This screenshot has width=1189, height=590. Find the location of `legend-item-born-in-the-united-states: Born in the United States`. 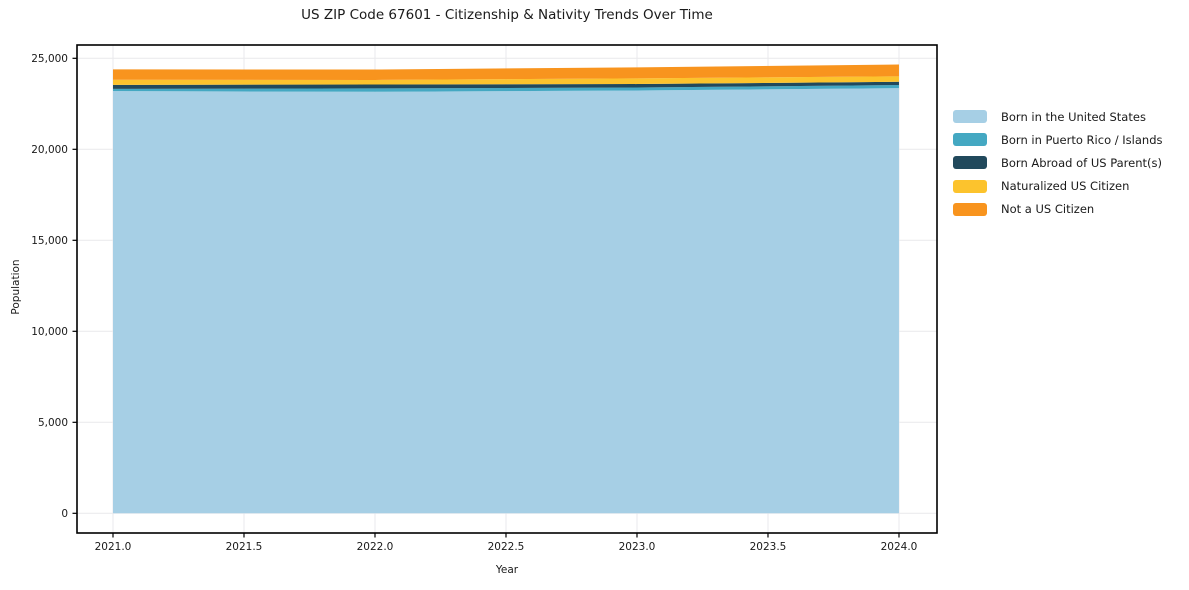

legend-item-born-in-the-united-states: Born in the United States is located at coordinates (1058, 116).